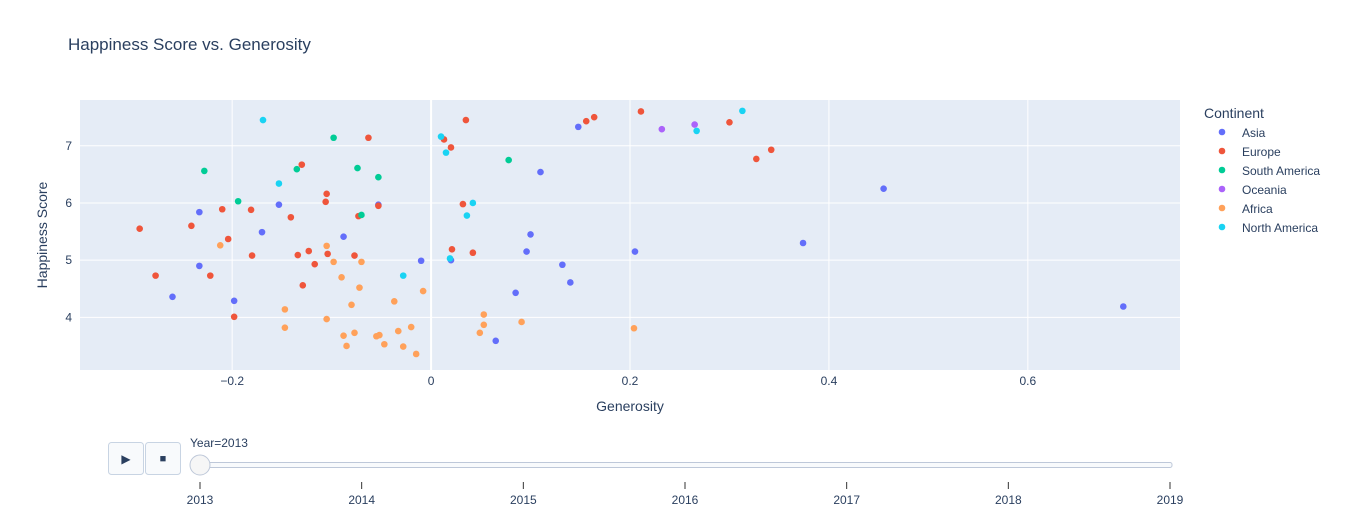  I want to click on legend-item-north-america: North America, so click(1268, 228).